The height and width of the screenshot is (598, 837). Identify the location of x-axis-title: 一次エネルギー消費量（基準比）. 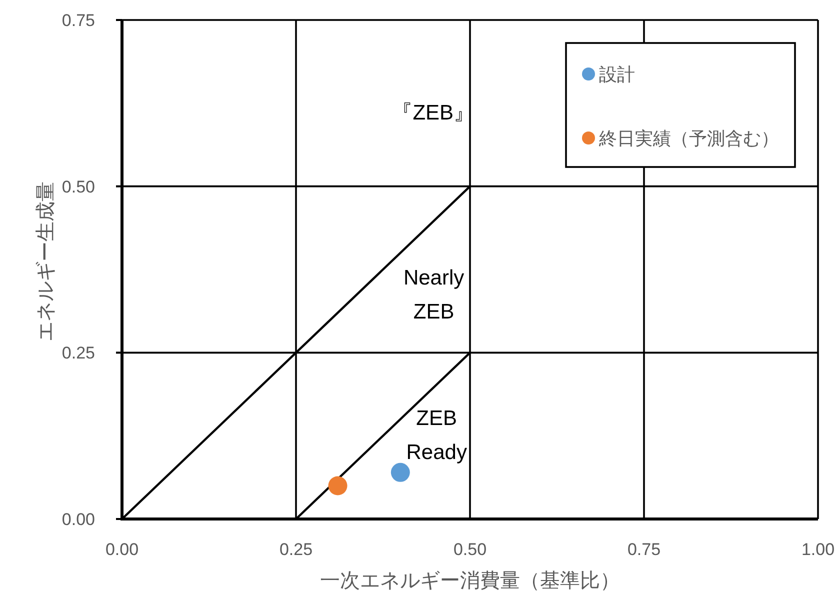
(470, 581).